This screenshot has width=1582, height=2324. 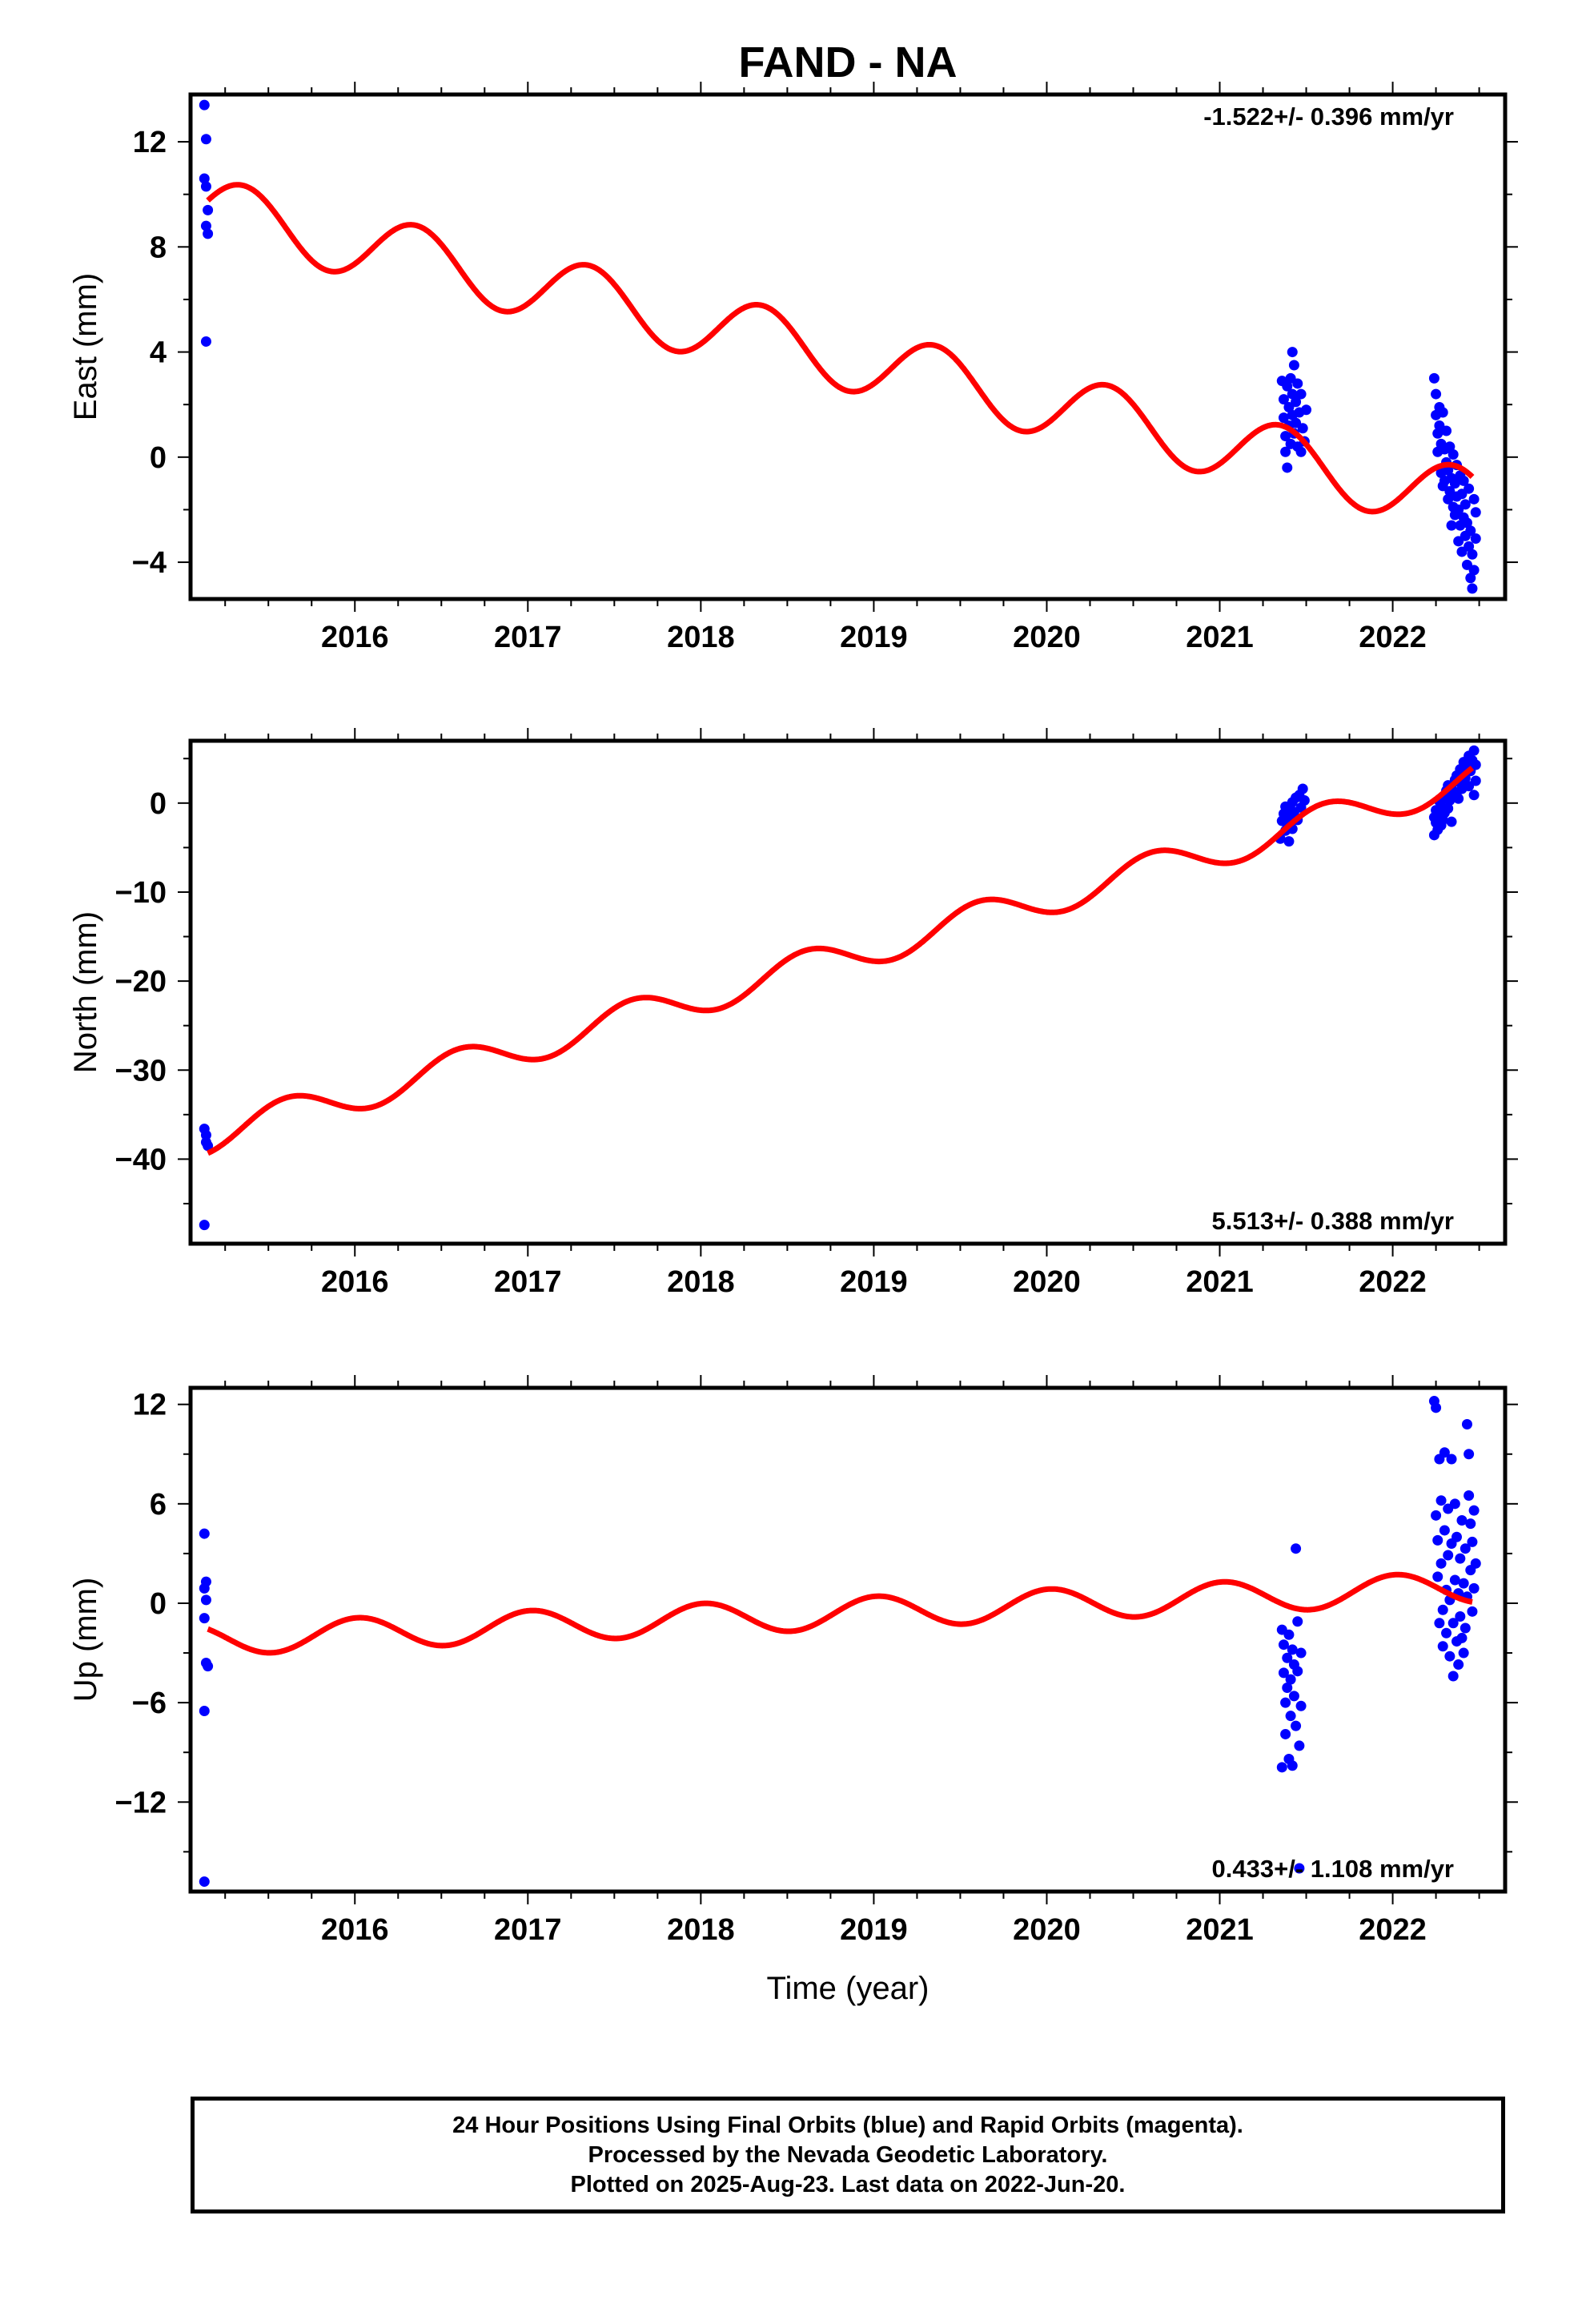 What do you see at coordinates (1220, 1930) in the screenshot?
I see `up-x-tick-label: 2021` at bounding box center [1220, 1930].